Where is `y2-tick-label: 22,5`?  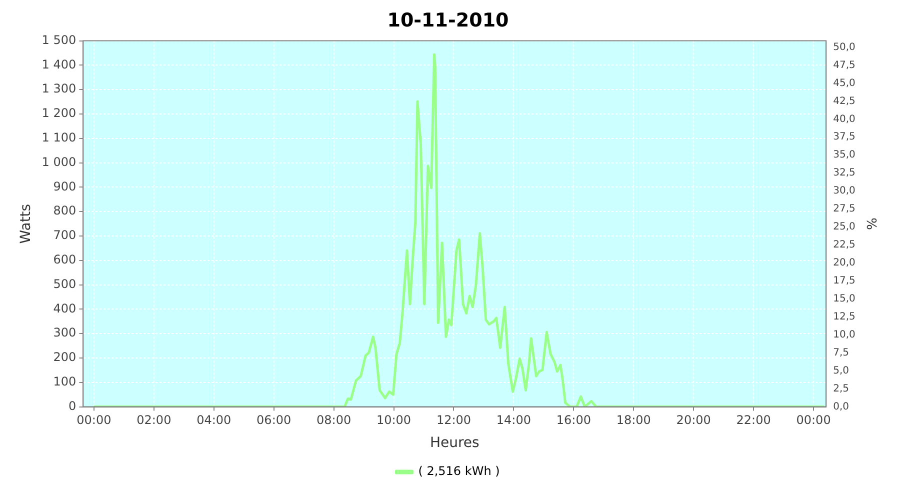
y2-tick-label: 22,5 is located at coordinates (844, 245).